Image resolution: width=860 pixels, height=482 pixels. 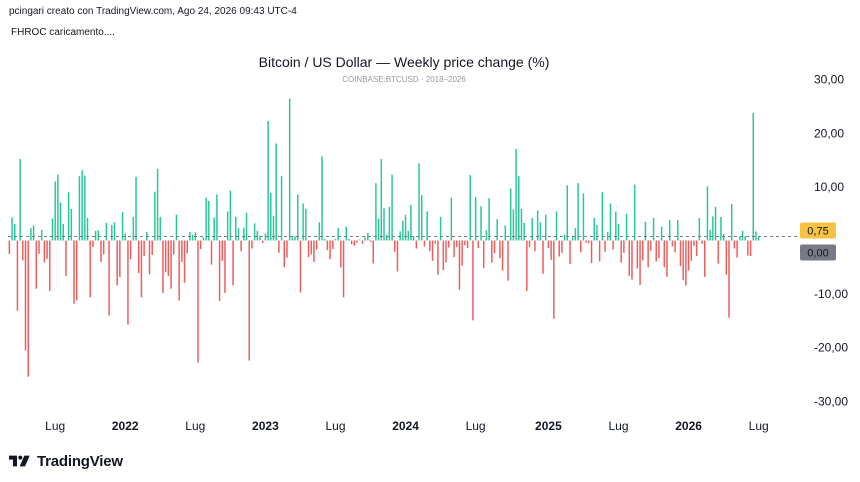 What do you see at coordinates (831, 401) in the screenshot?
I see `y-tick-label: -30,00` at bounding box center [831, 401].